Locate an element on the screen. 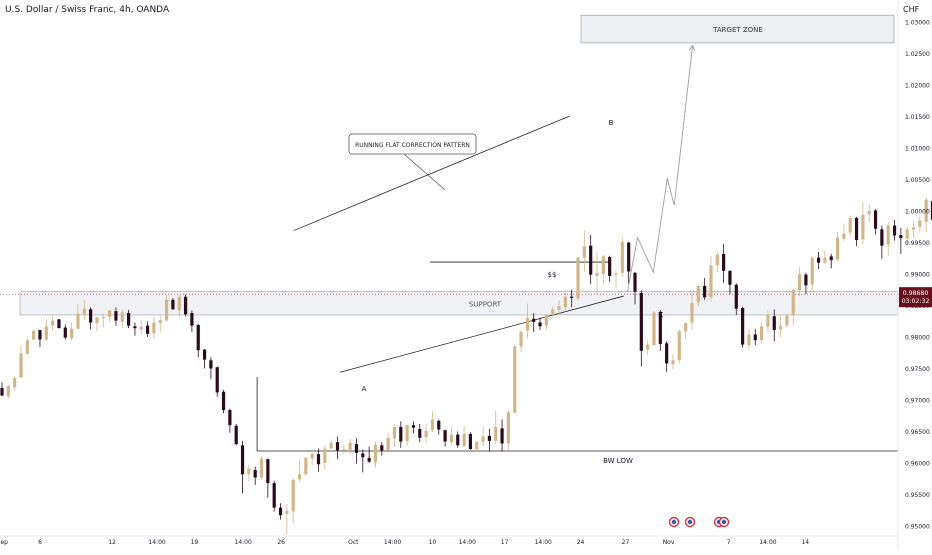 Image resolution: width=932 pixels, height=555 pixels. event-flag-icon-inner is located at coordinates (674, 522).